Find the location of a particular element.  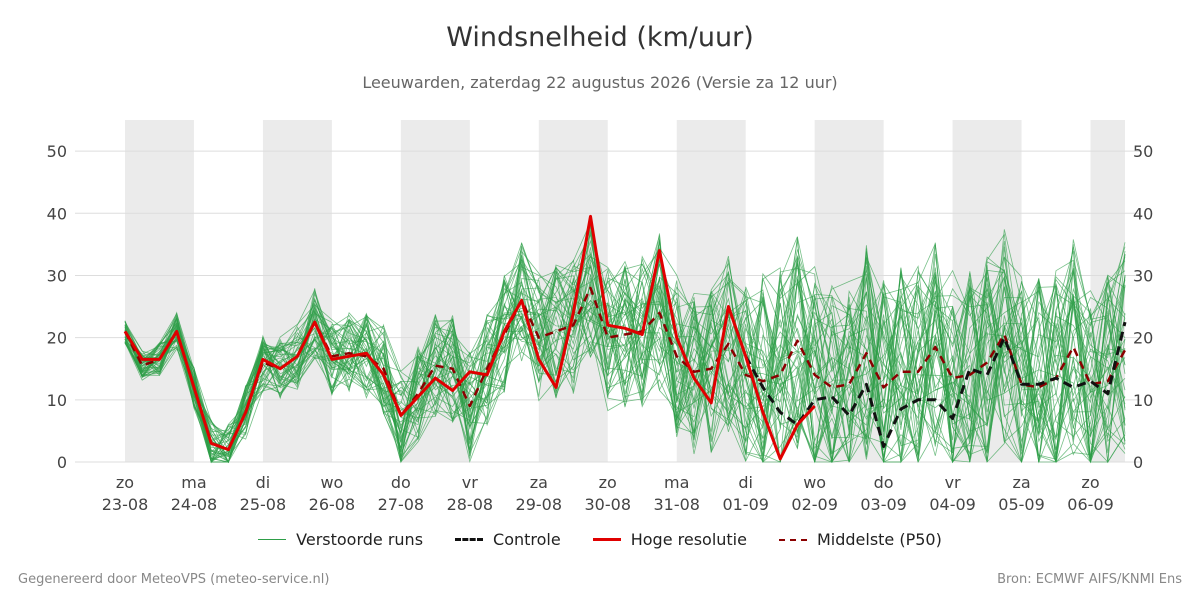

x-tick-date: 06-09 is located at coordinates (1090, 504).